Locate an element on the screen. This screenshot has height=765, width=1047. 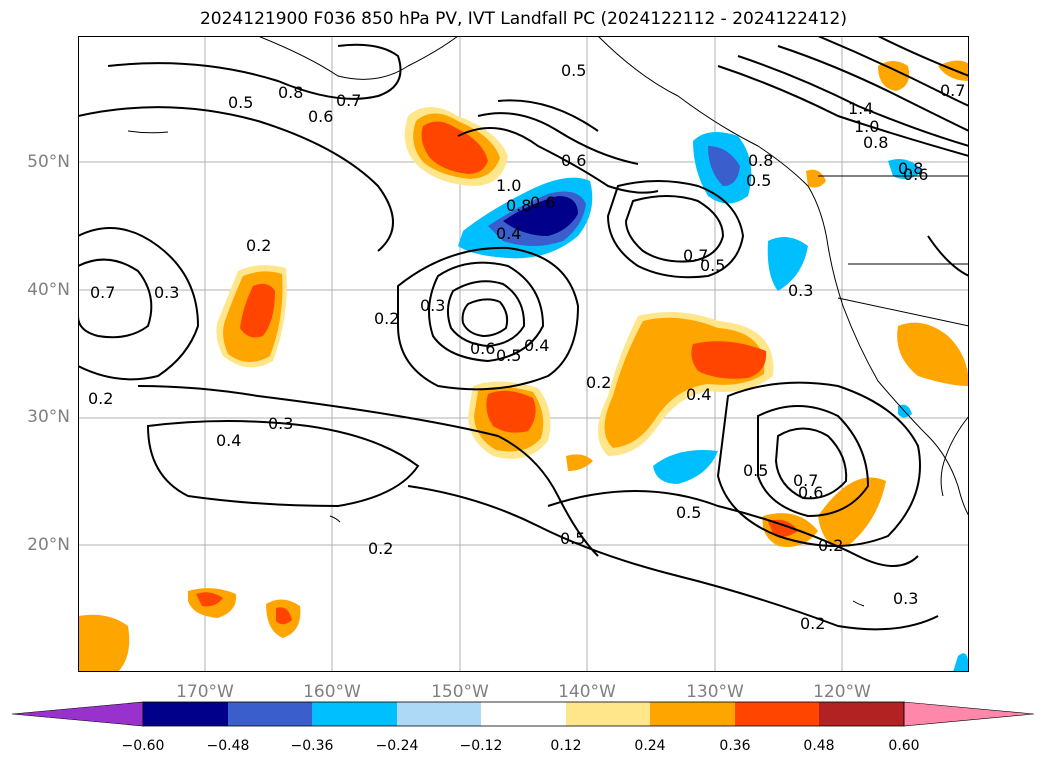
colorbar is located at coordinates (523, 714).